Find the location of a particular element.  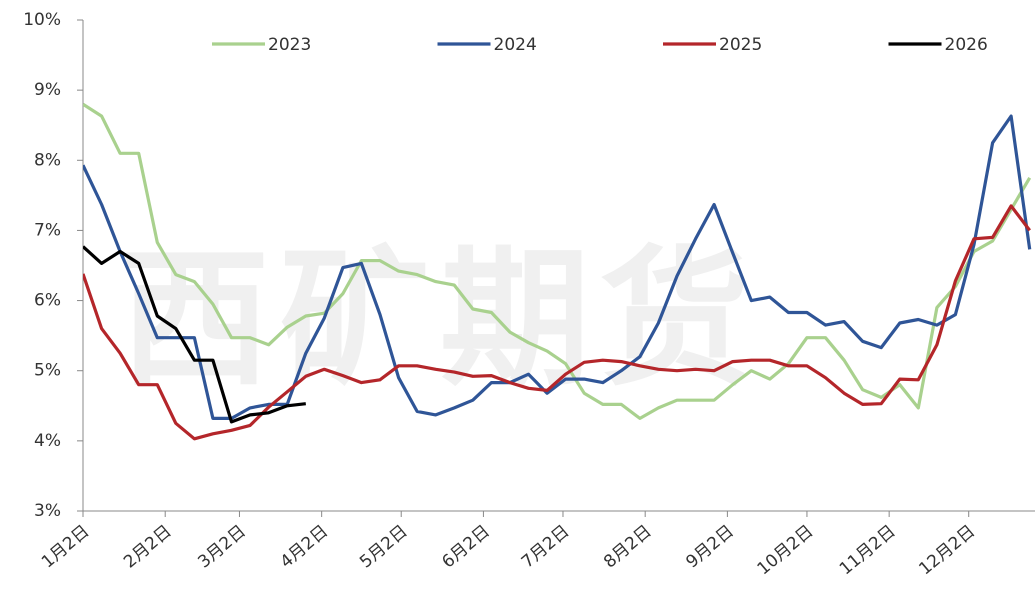

legend-label: 2025 is located at coordinates (740, 45).